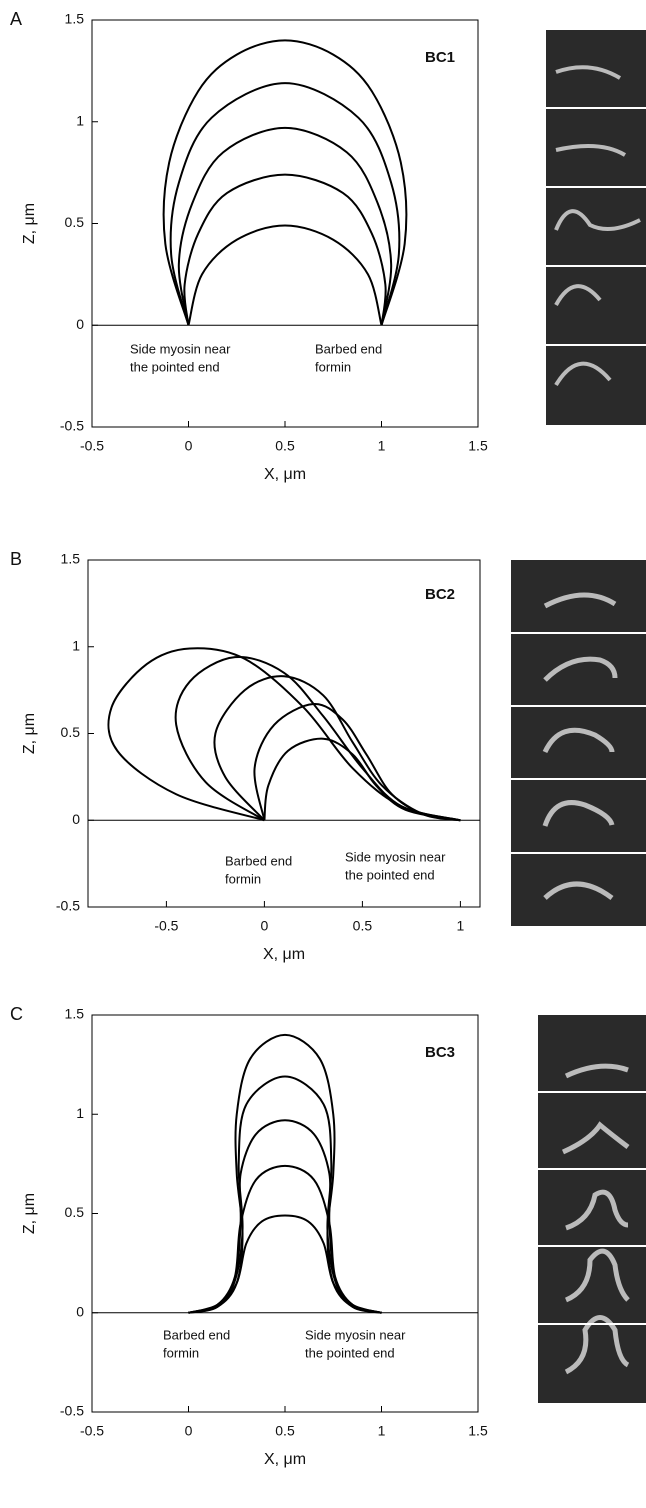  Describe the element at coordinates (596, 227) in the screenshot. I see `micrograph-stack-a` at that location.